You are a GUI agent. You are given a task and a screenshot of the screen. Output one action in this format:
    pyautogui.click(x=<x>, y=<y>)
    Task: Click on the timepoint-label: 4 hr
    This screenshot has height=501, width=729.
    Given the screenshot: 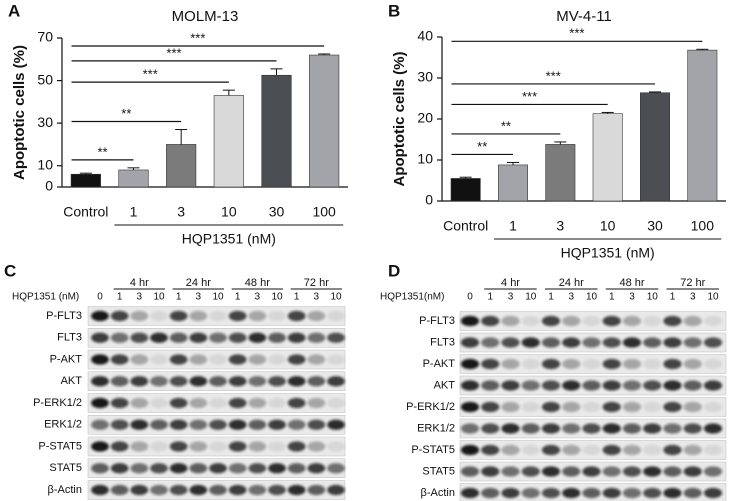 What is the action you would take?
    pyautogui.click(x=510, y=283)
    